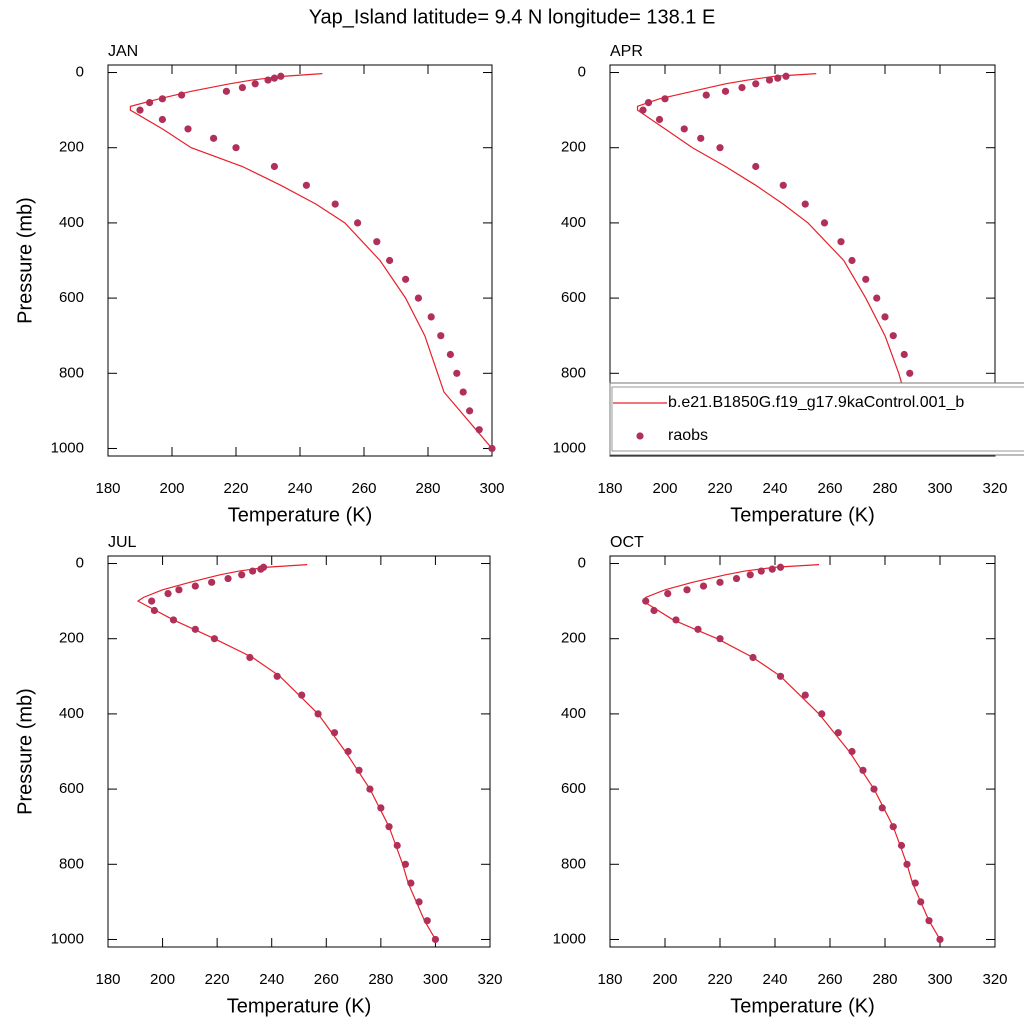  Describe the element at coordinates (25, 260) in the screenshot. I see `y-axis-title: Pressure (mb)` at that location.